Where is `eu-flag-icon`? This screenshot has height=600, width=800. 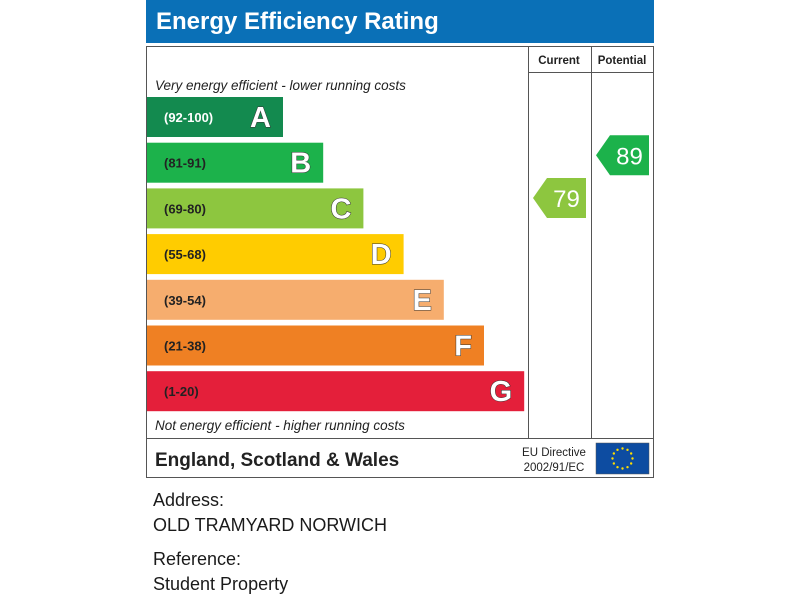
eu-flag-icon is located at coordinates (622, 458).